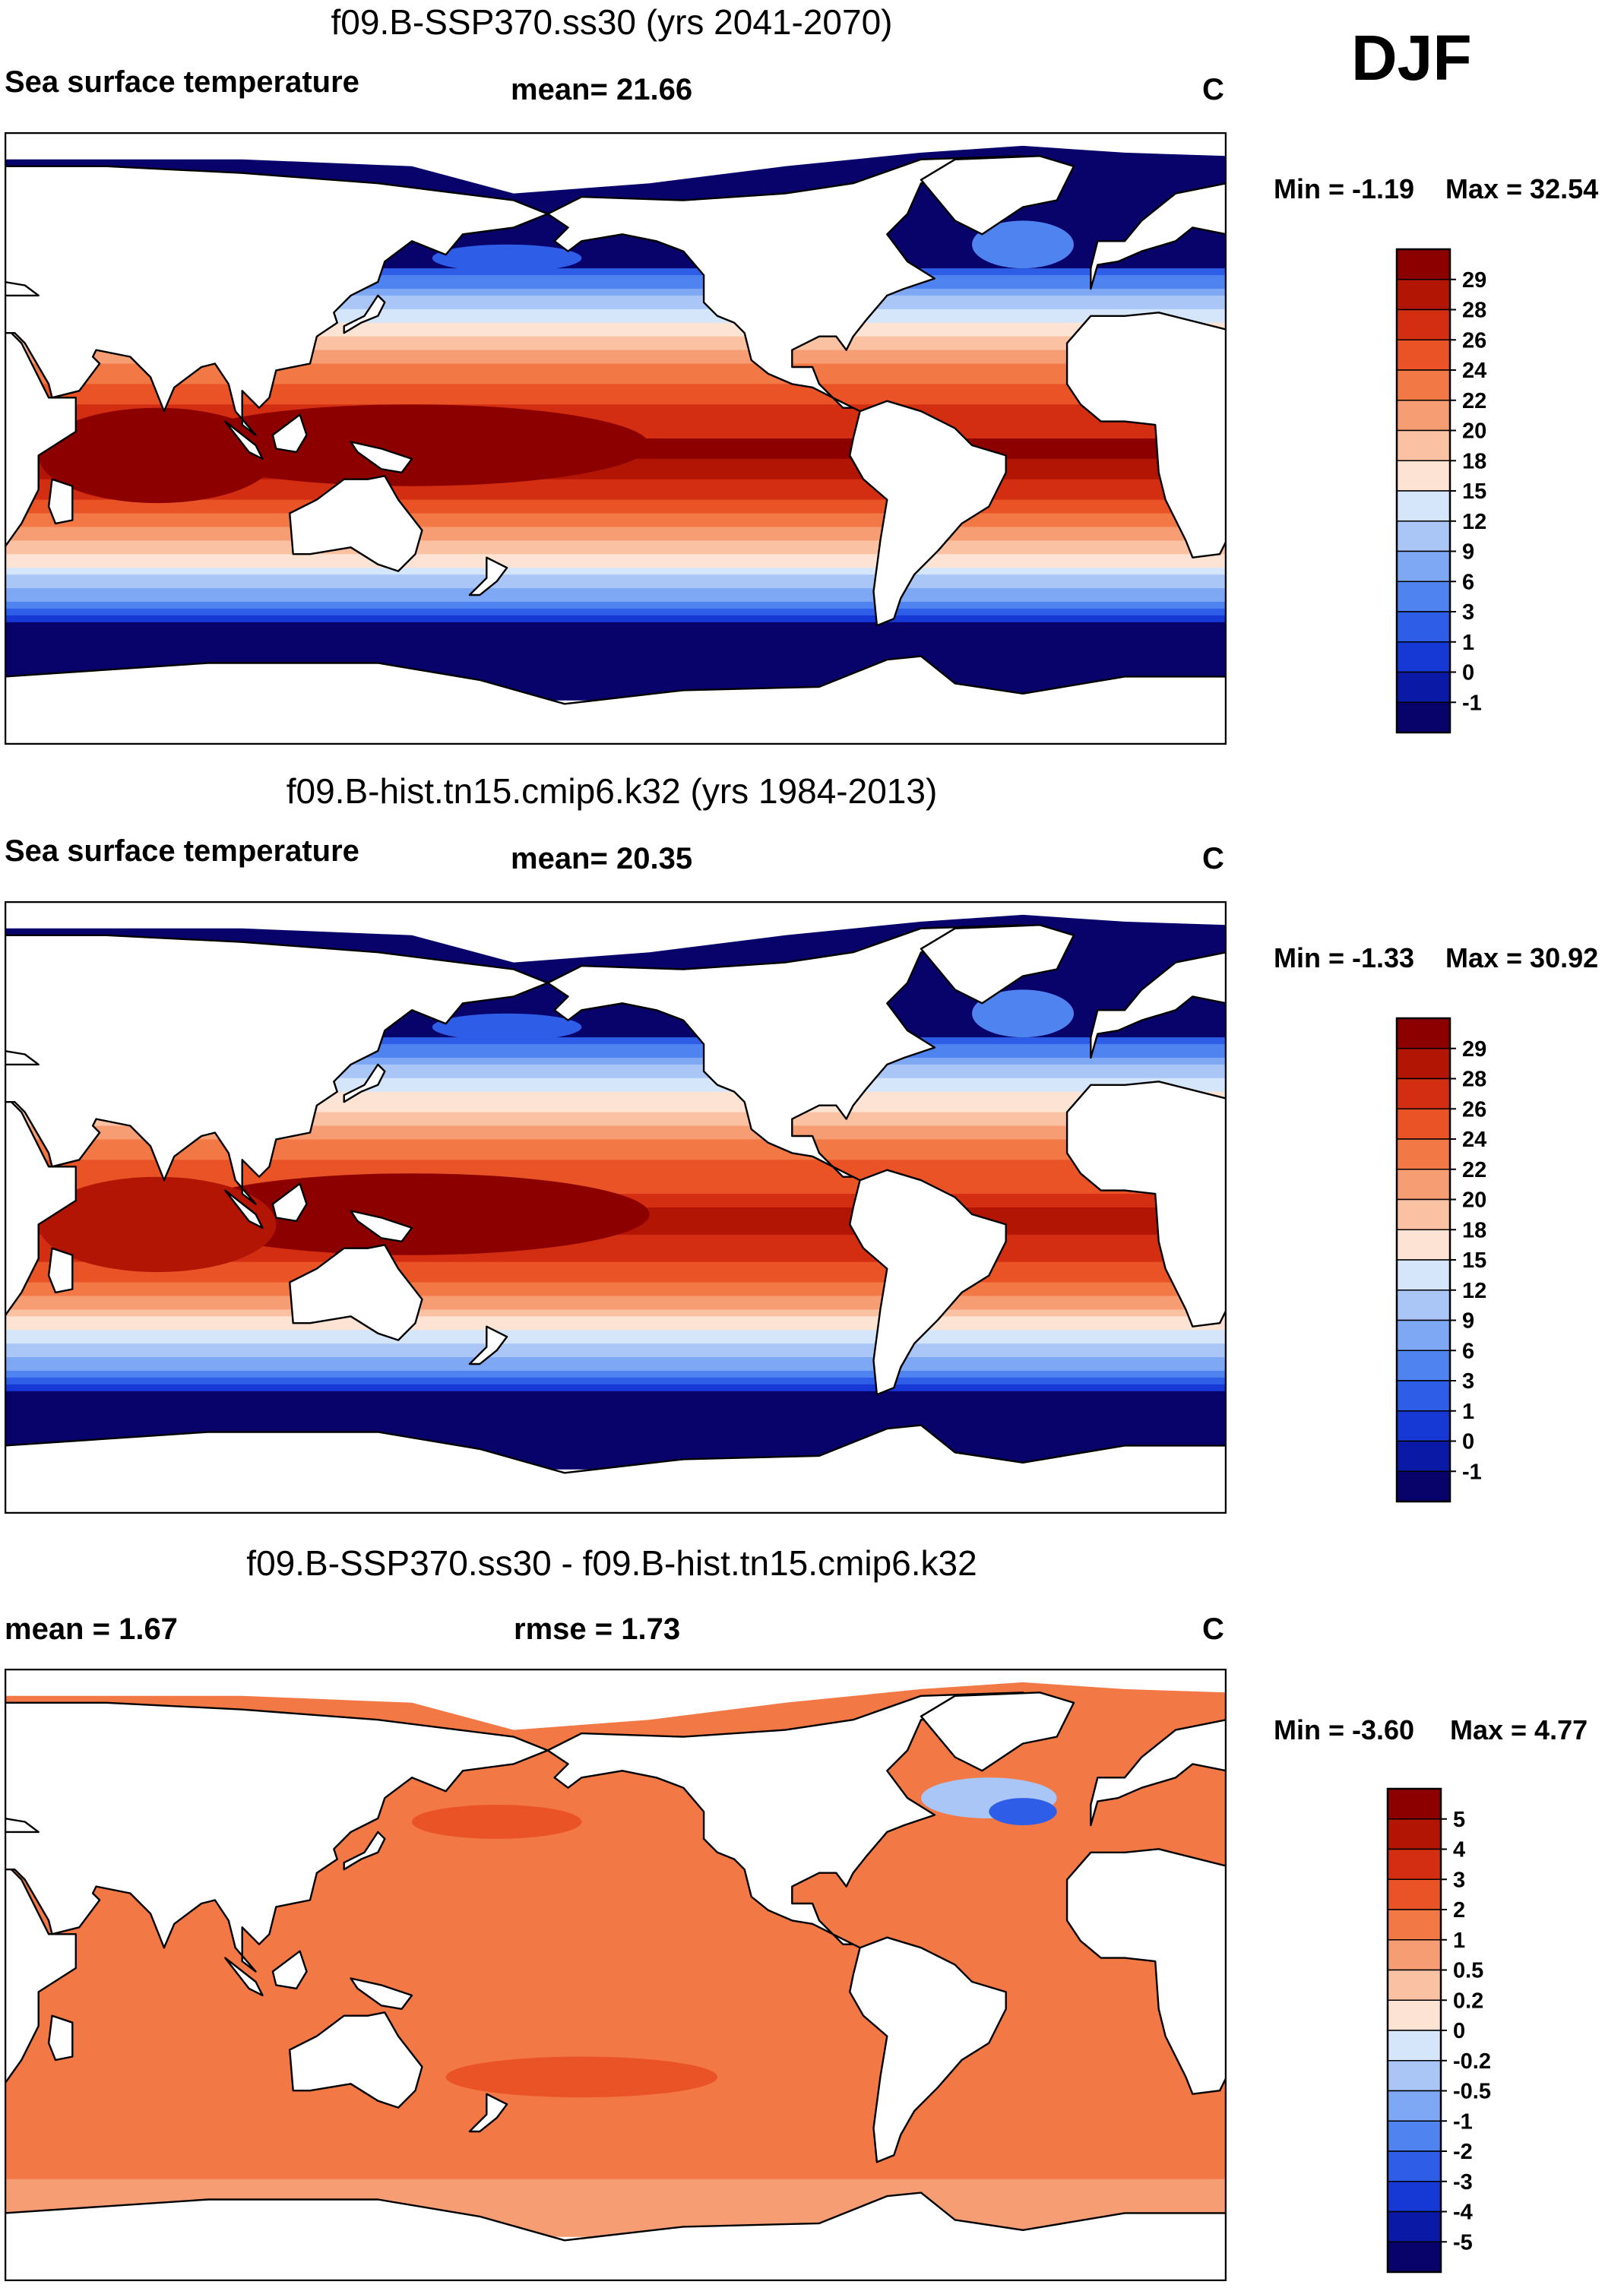 The height and width of the screenshot is (2288, 1624). I want to click on panel-2-min-label: Min = -1.33, so click(1344, 957).